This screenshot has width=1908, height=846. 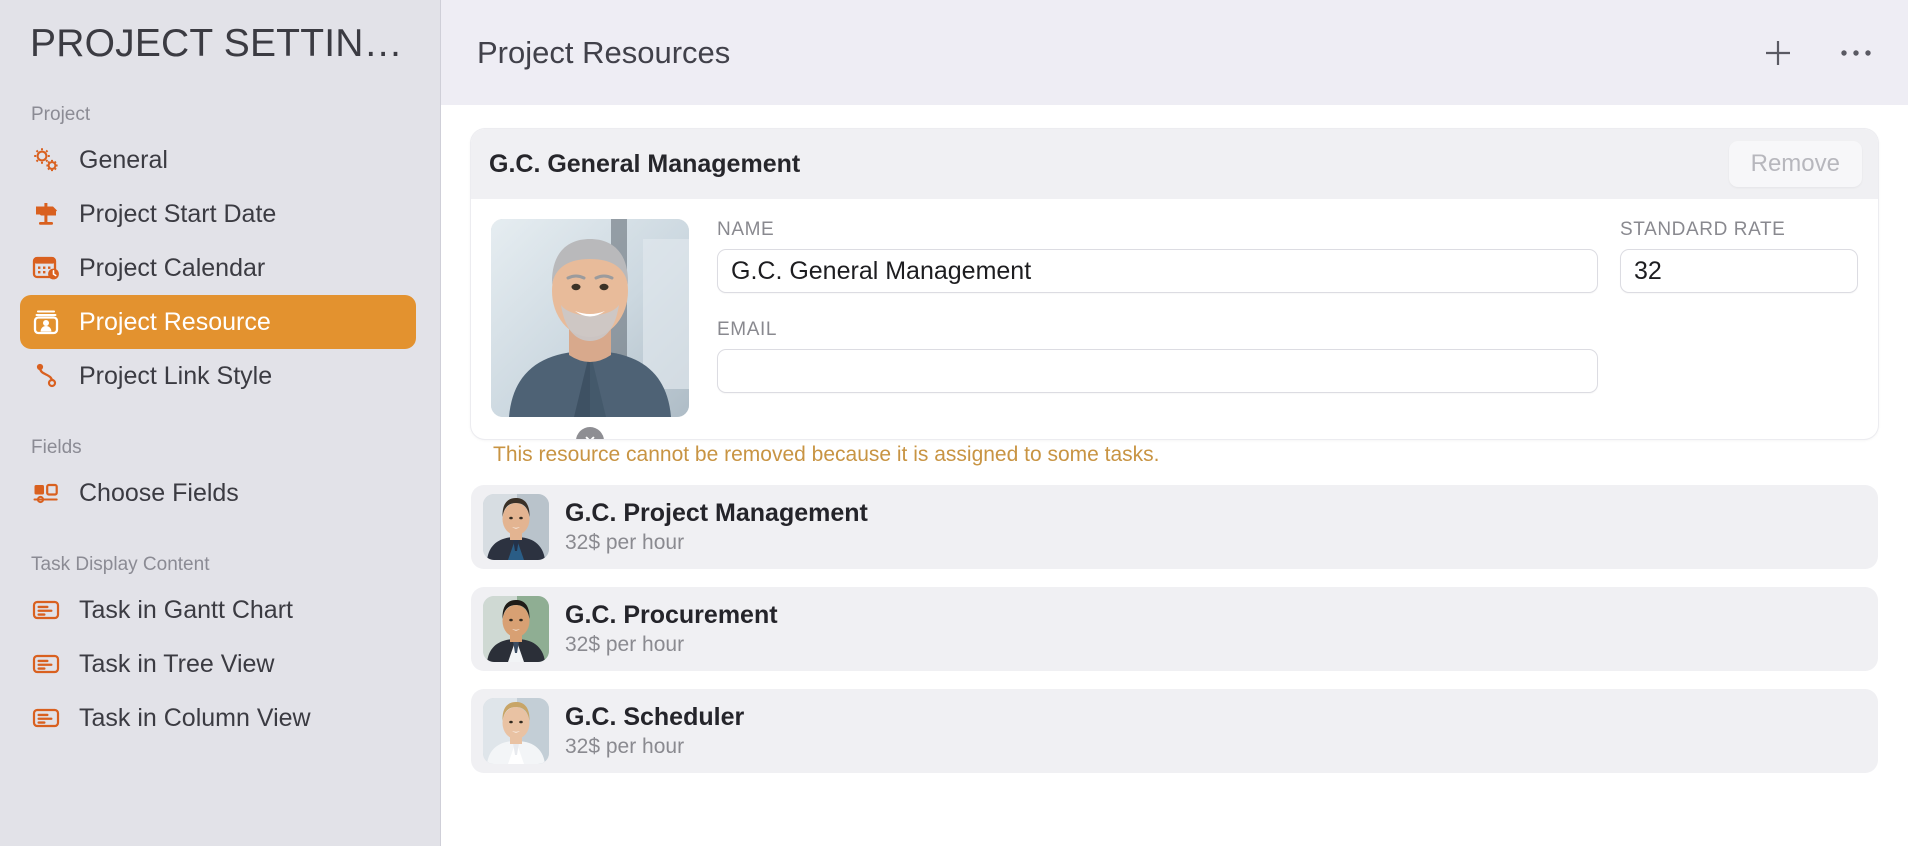 I want to click on link-curve-icon, so click(x=46, y=375).